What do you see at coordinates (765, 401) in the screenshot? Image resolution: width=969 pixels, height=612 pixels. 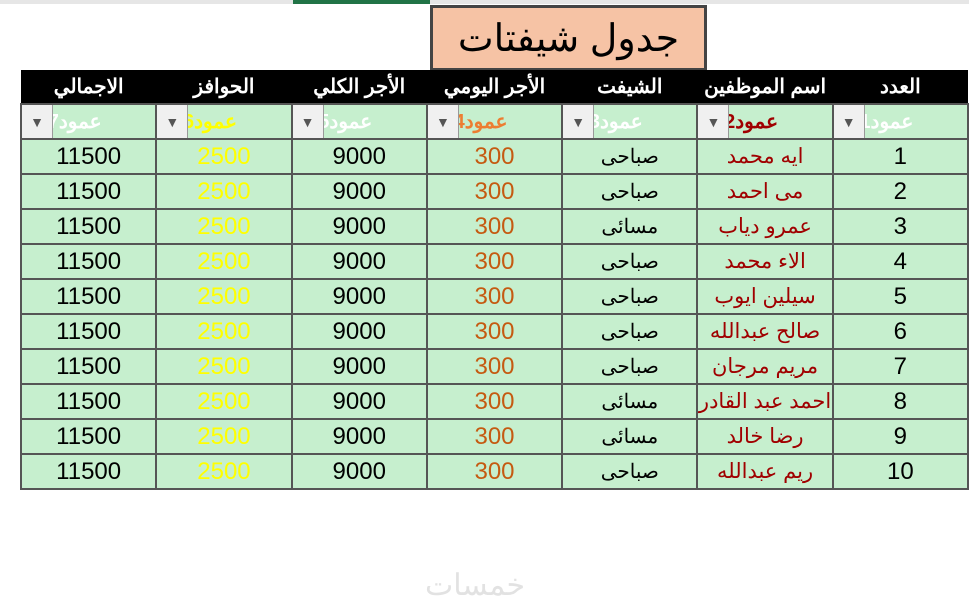 I see `table-cell: احمد عبد القادر` at bounding box center [765, 401].